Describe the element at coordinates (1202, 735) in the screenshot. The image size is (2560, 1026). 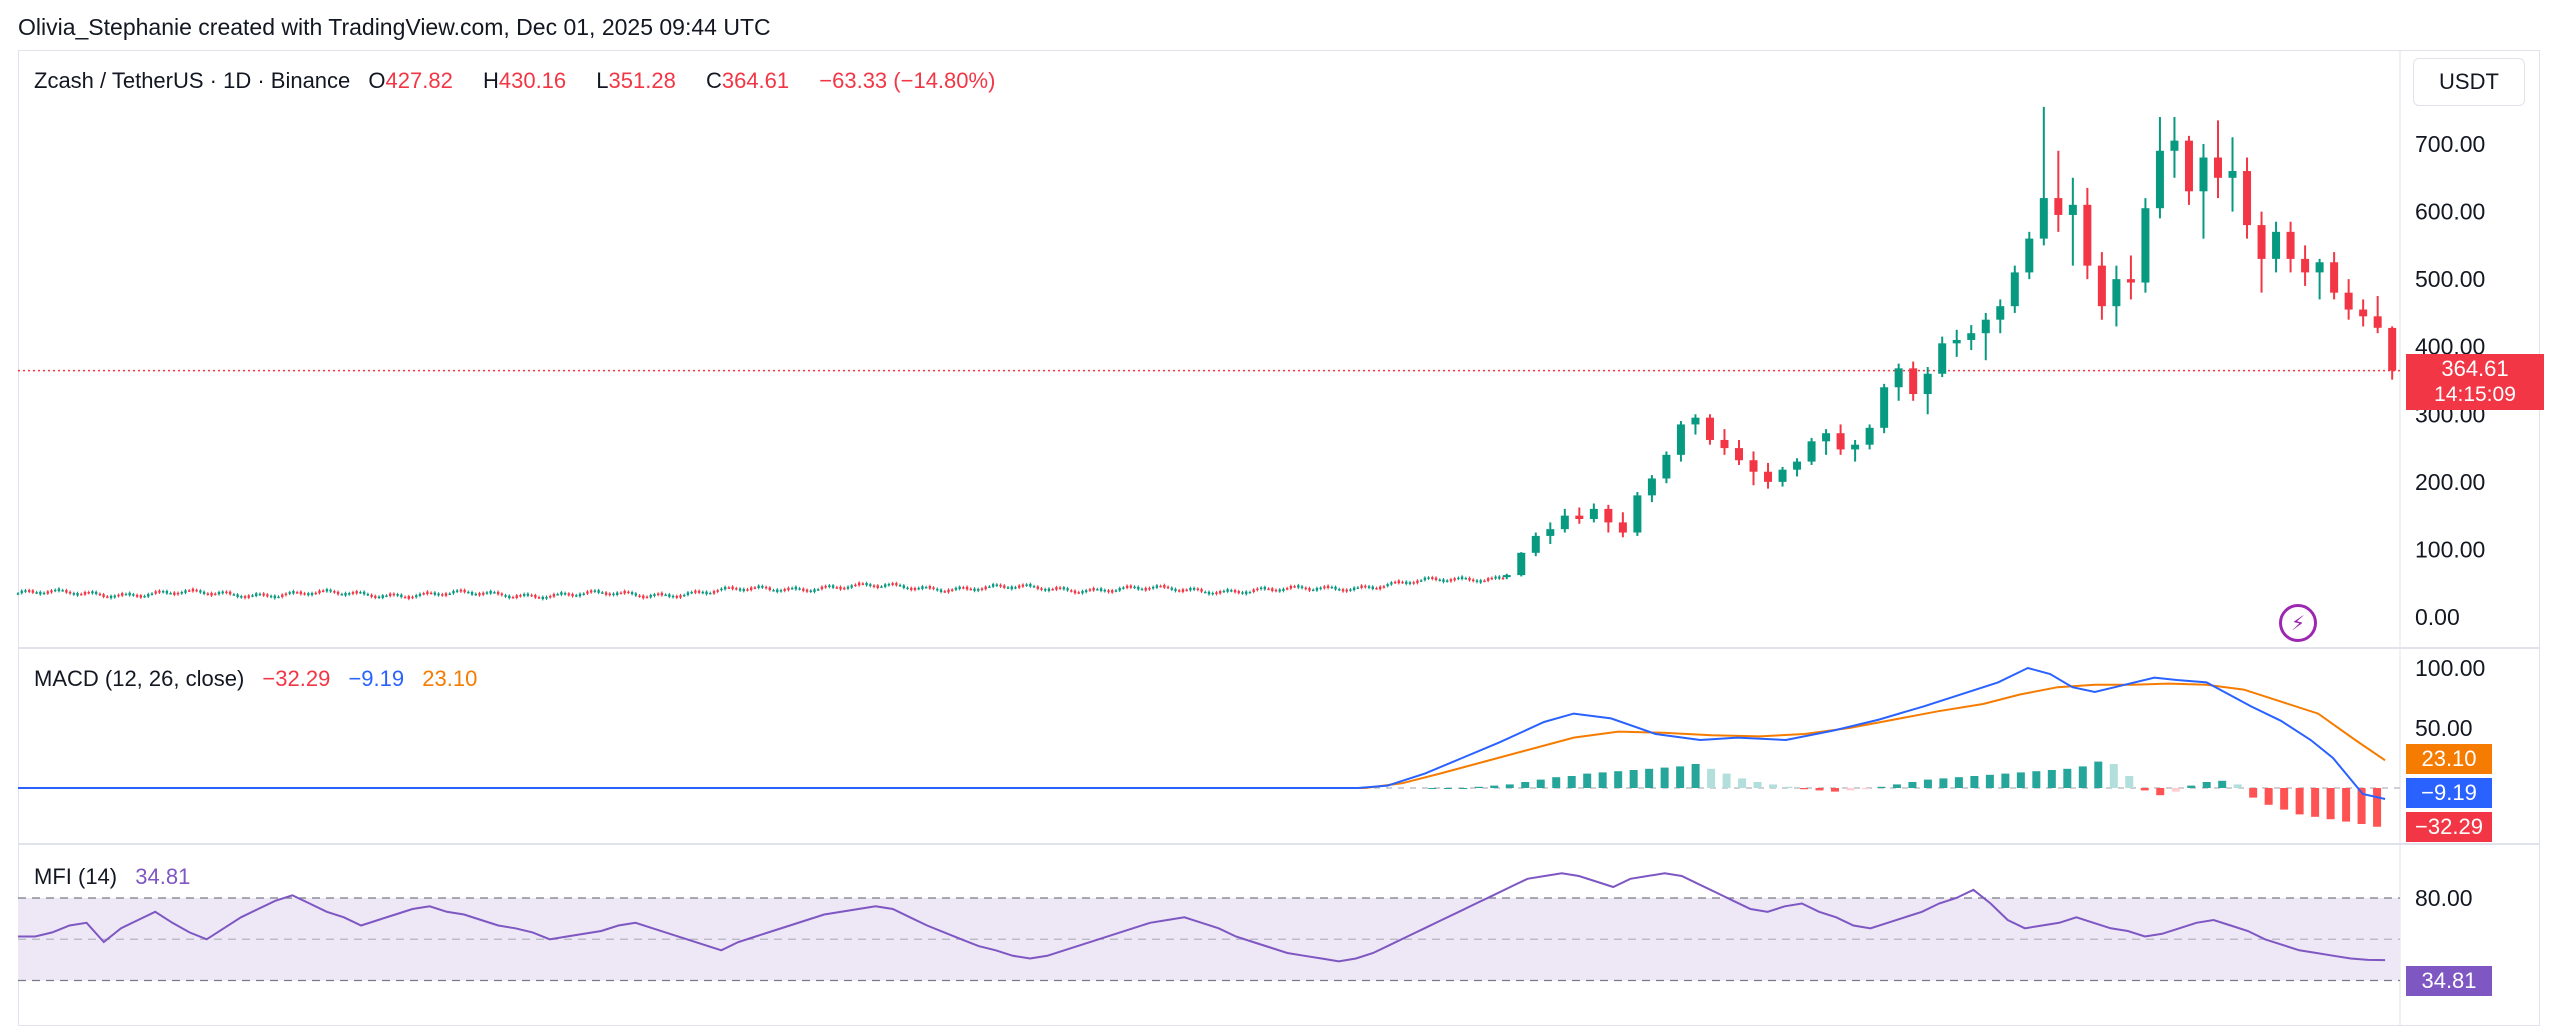
I see `signal-line` at that location.